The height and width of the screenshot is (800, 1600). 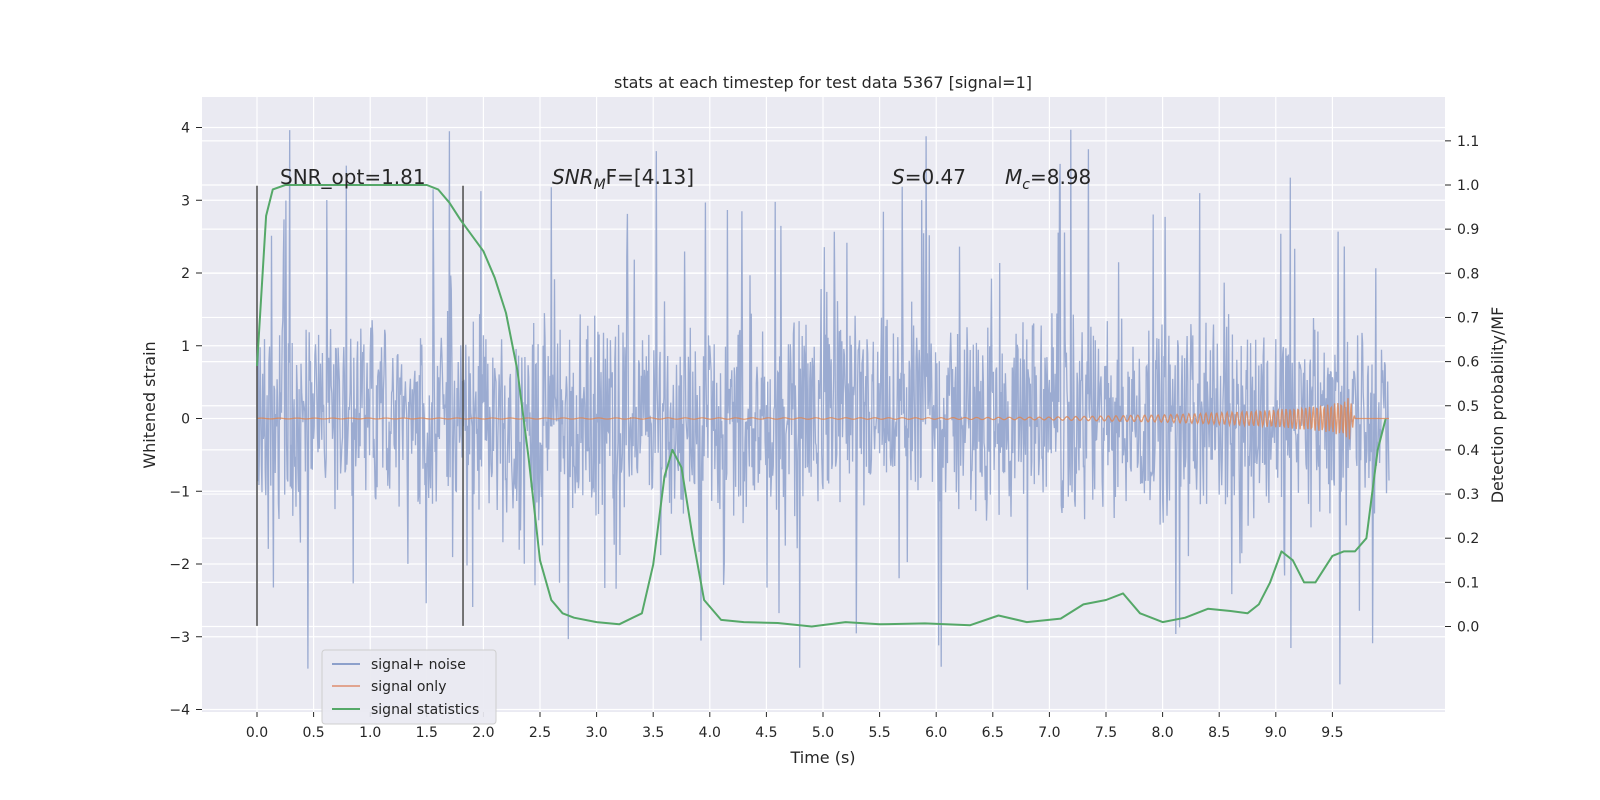 I want to click on annotation-snr-opt: SNR_opt=1.81, so click(x=353, y=177).